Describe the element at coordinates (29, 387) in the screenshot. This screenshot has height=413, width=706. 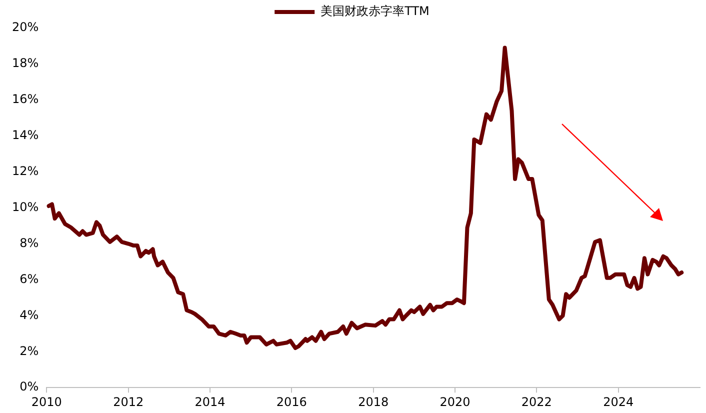
I see `y-tick-label: 0%` at that location.